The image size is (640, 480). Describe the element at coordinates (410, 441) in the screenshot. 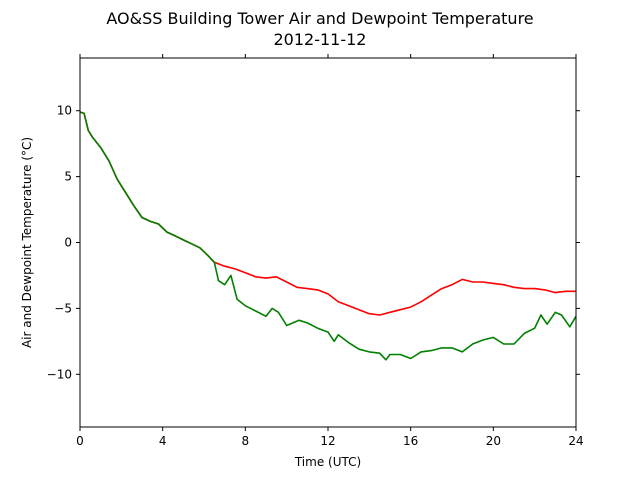

I see `x-tick-label-4: 16` at that location.